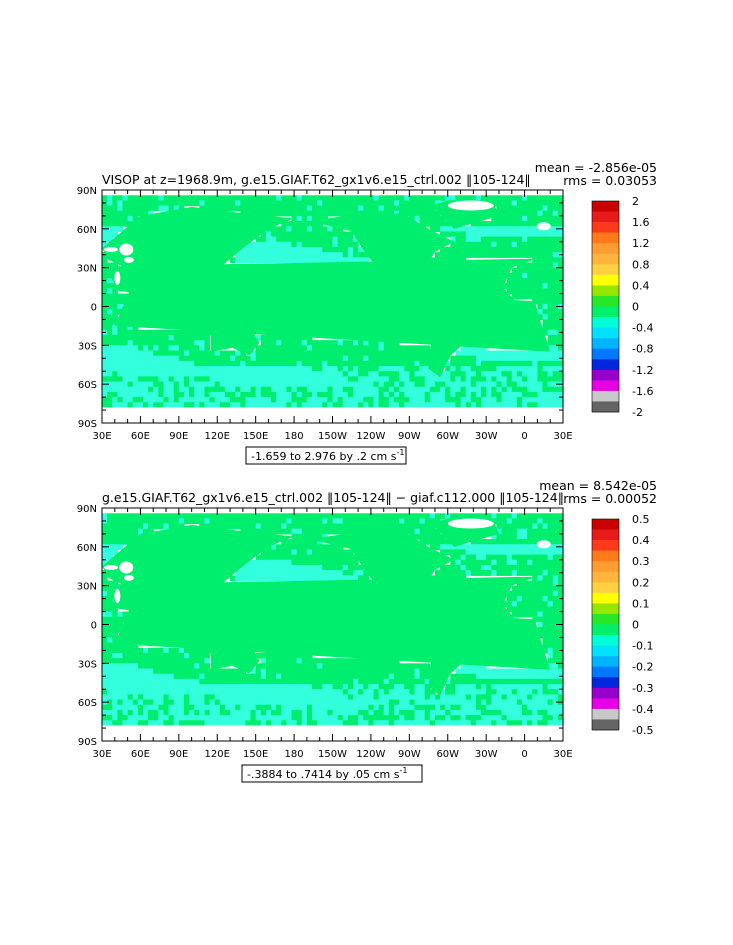  I want to click on colorbar-swatch, so click(605, 280).